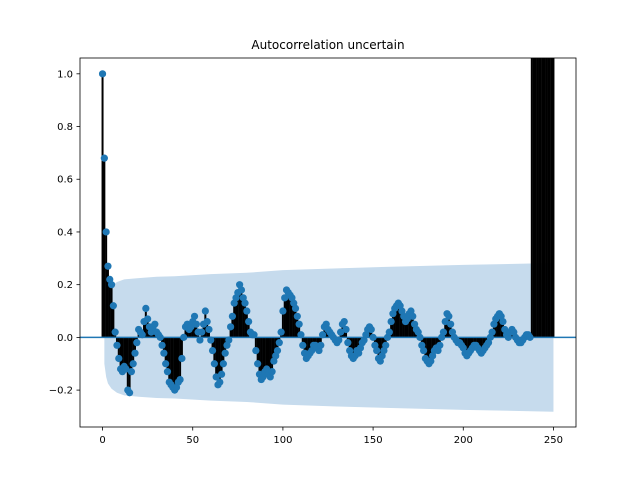 This screenshot has height=480, width=640. I want to click on x-tick-label: 200, so click(463, 440).